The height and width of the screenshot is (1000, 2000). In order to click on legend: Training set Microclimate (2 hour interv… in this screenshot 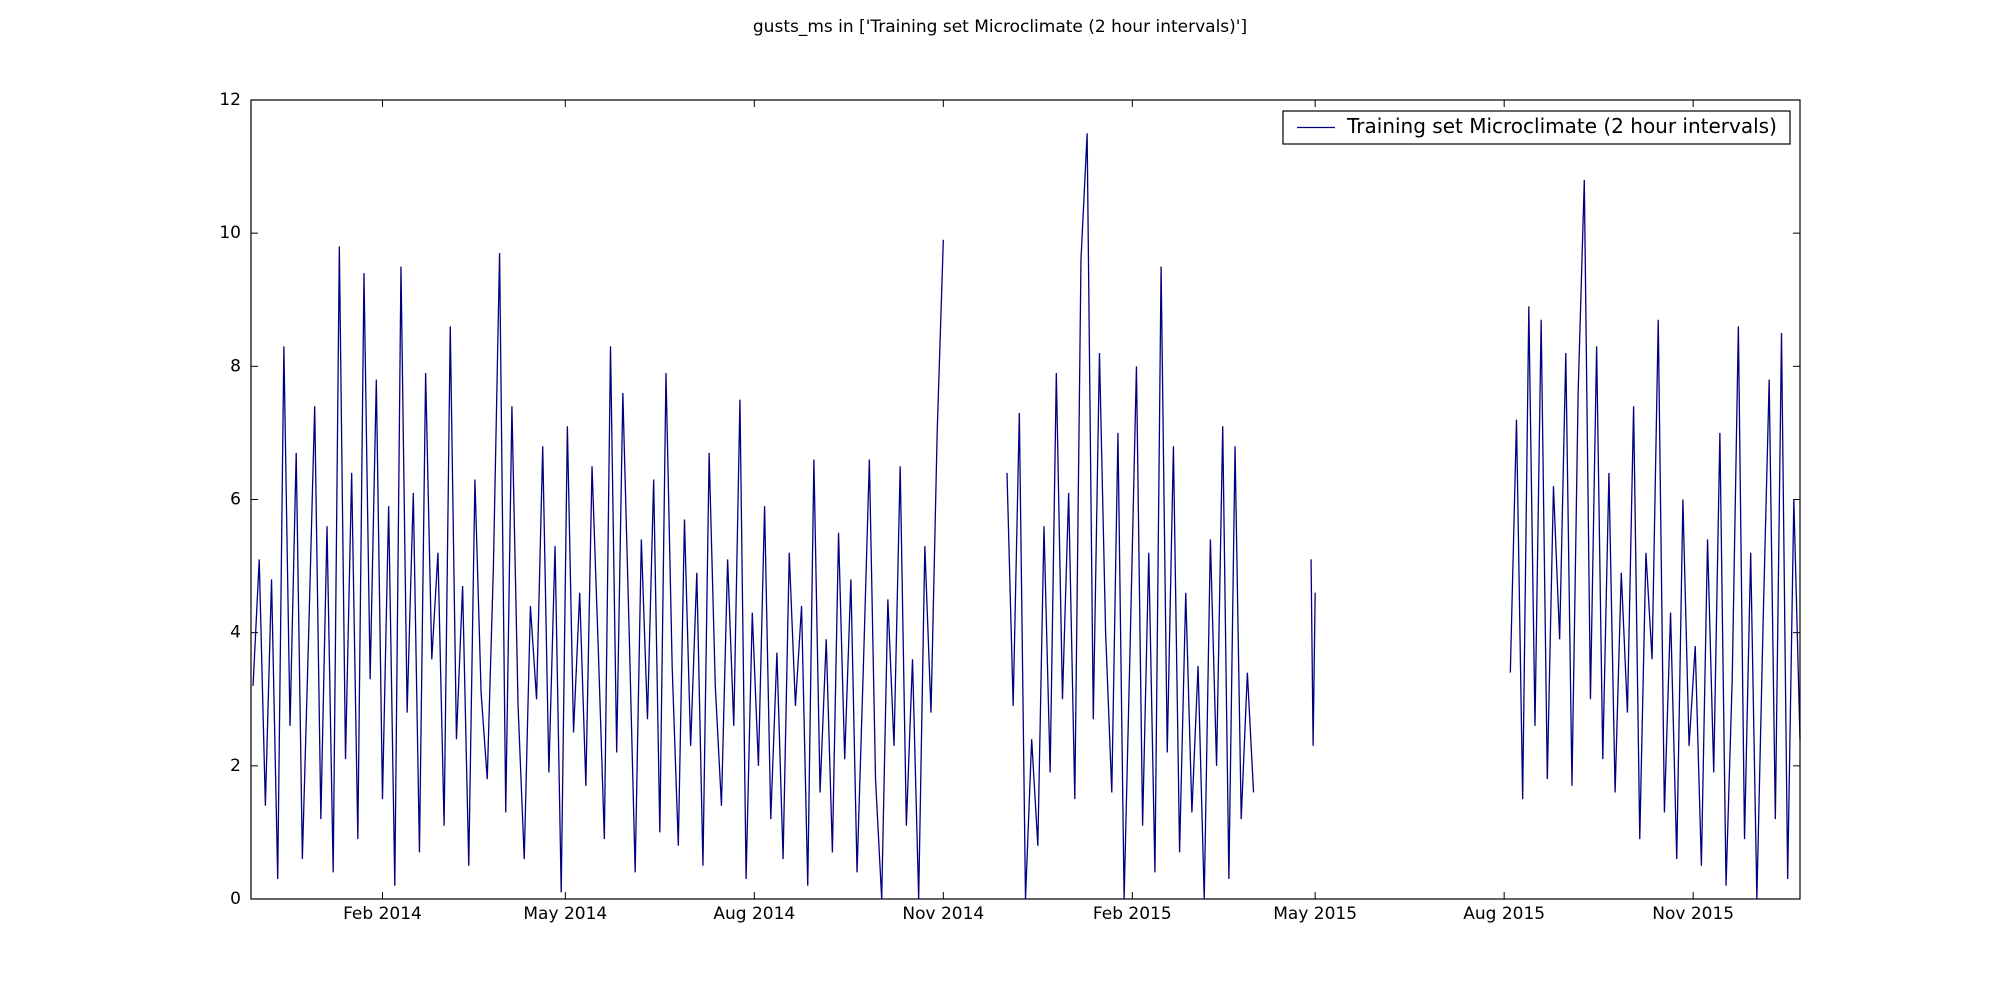, I will do `click(1536, 127)`.